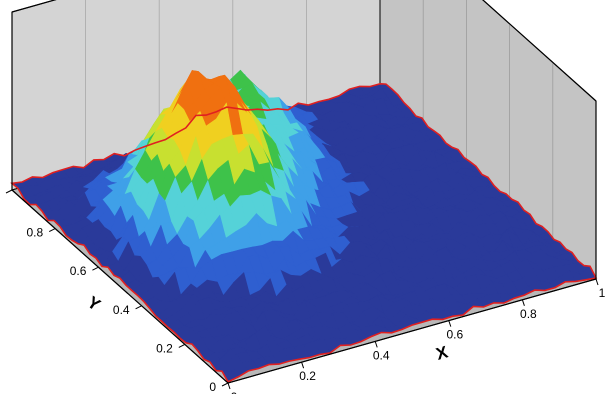  Describe the element at coordinates (121, 310) in the screenshot. I see `y-tick-label: 0.4` at that location.